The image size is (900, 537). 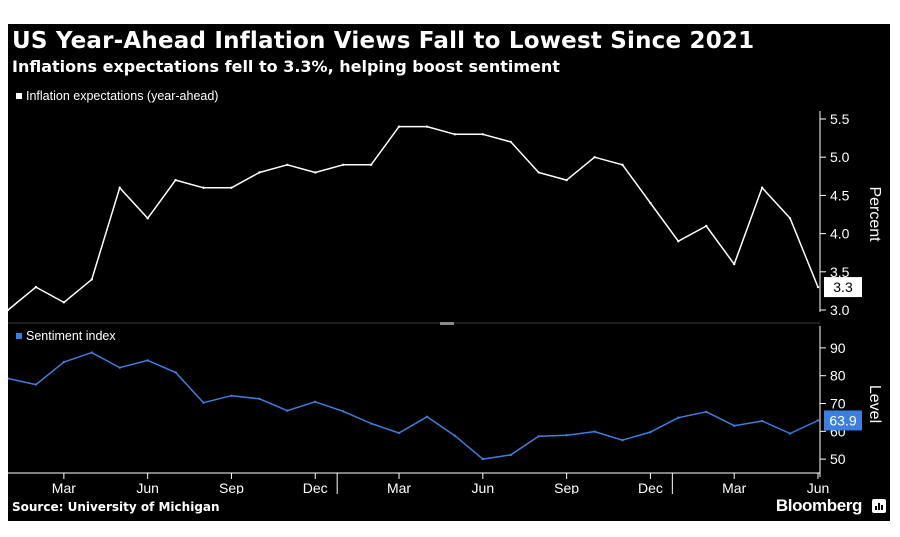 What do you see at coordinates (19, 96) in the screenshot?
I see `legend-swatch-inflation` at bounding box center [19, 96].